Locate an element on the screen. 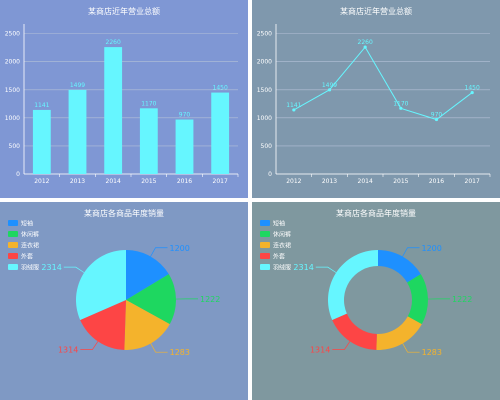 The width and height of the screenshot is (500, 400). x-tick-label: 2014 is located at coordinates (113, 181).